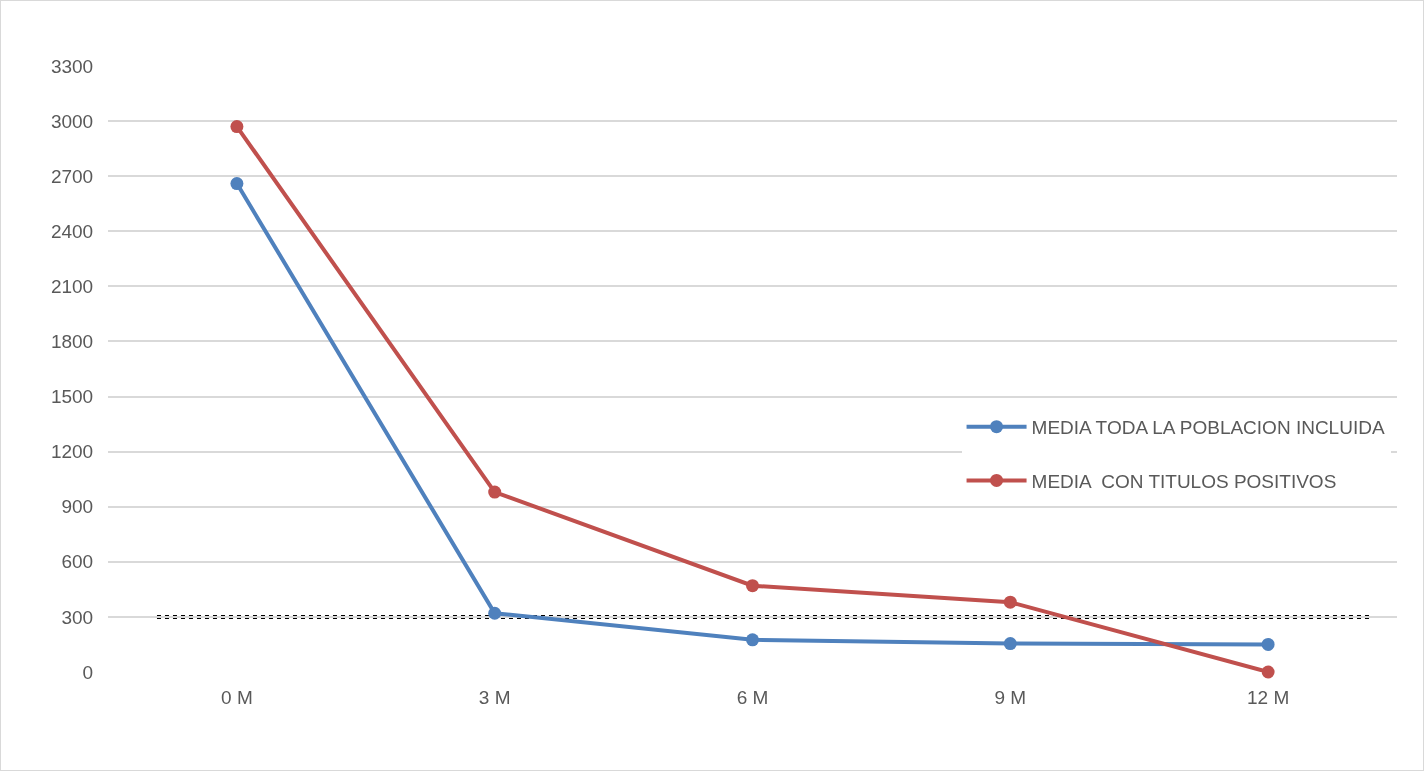 The height and width of the screenshot is (771, 1424). What do you see at coordinates (72, 231) in the screenshot?
I see `y-tick-label: 2400` at bounding box center [72, 231].